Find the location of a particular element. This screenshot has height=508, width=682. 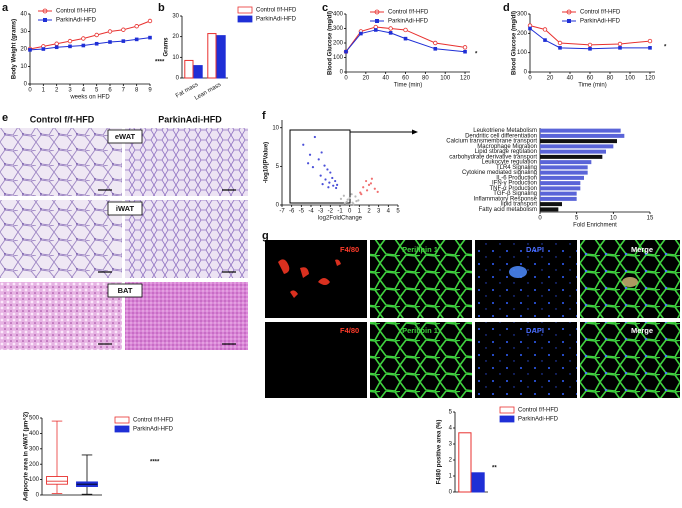

legend-swatch is located at coordinates (122, 420).